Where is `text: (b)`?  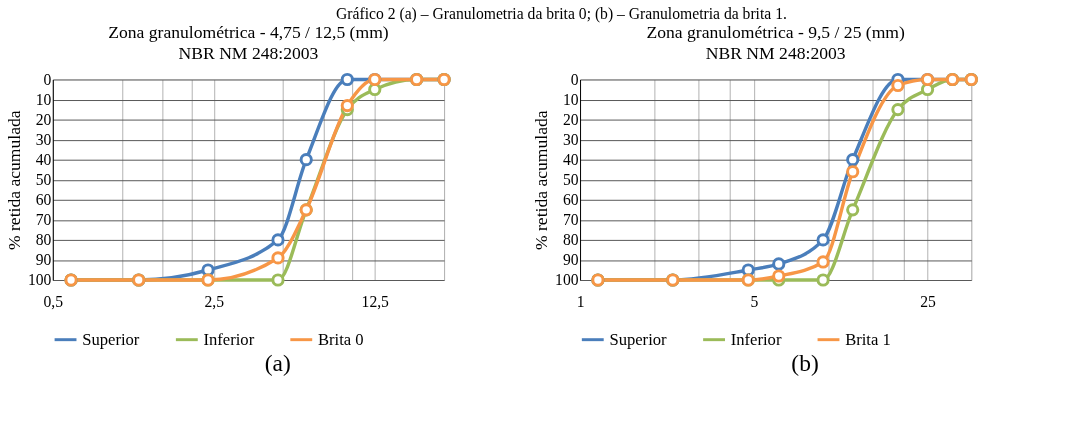 text: (b) is located at coordinates (805, 362).